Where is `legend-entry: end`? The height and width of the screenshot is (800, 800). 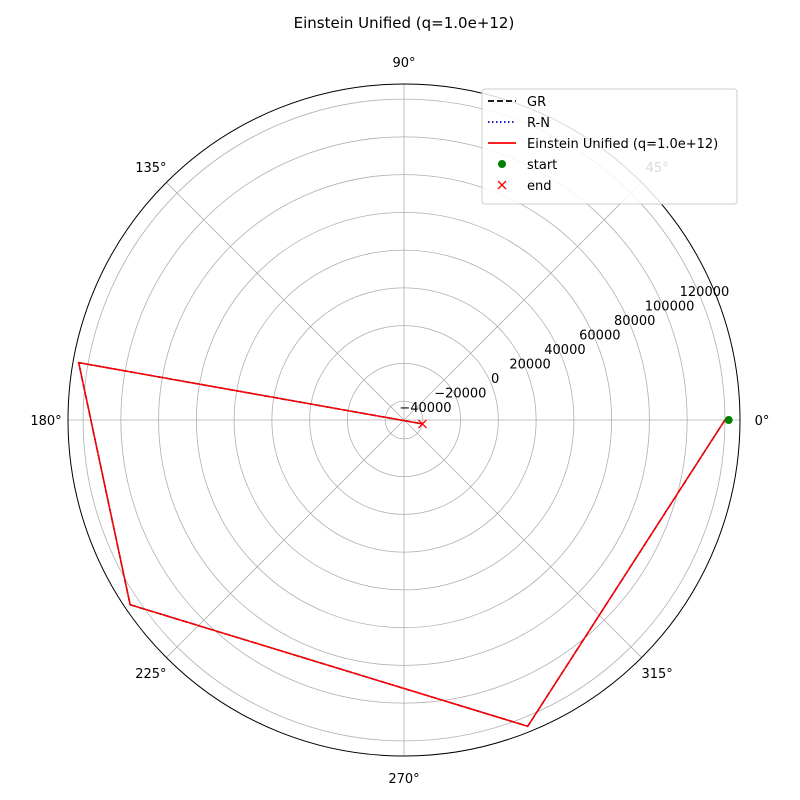 legend-entry: end is located at coordinates (524, 186).